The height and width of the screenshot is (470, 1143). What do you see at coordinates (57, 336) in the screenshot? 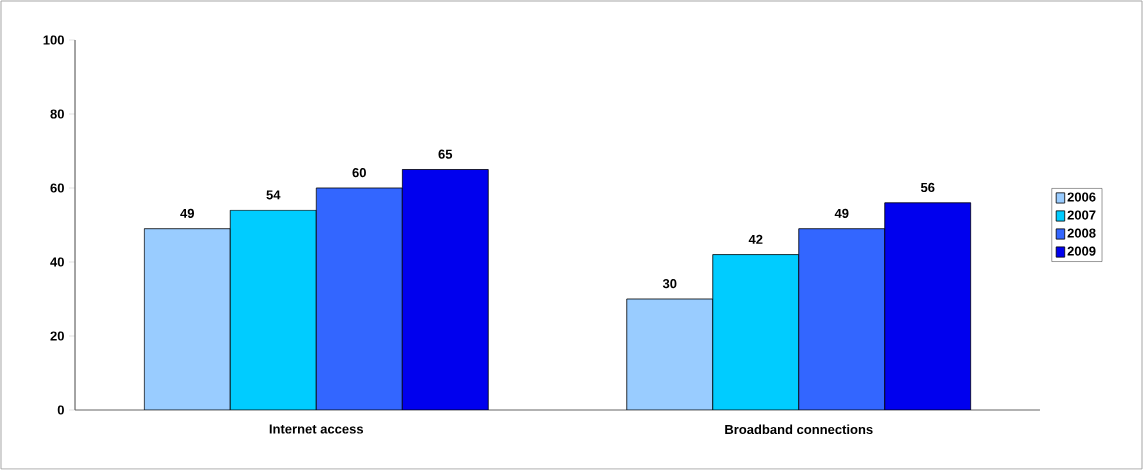
I see `y-tick-label: 20` at bounding box center [57, 336].